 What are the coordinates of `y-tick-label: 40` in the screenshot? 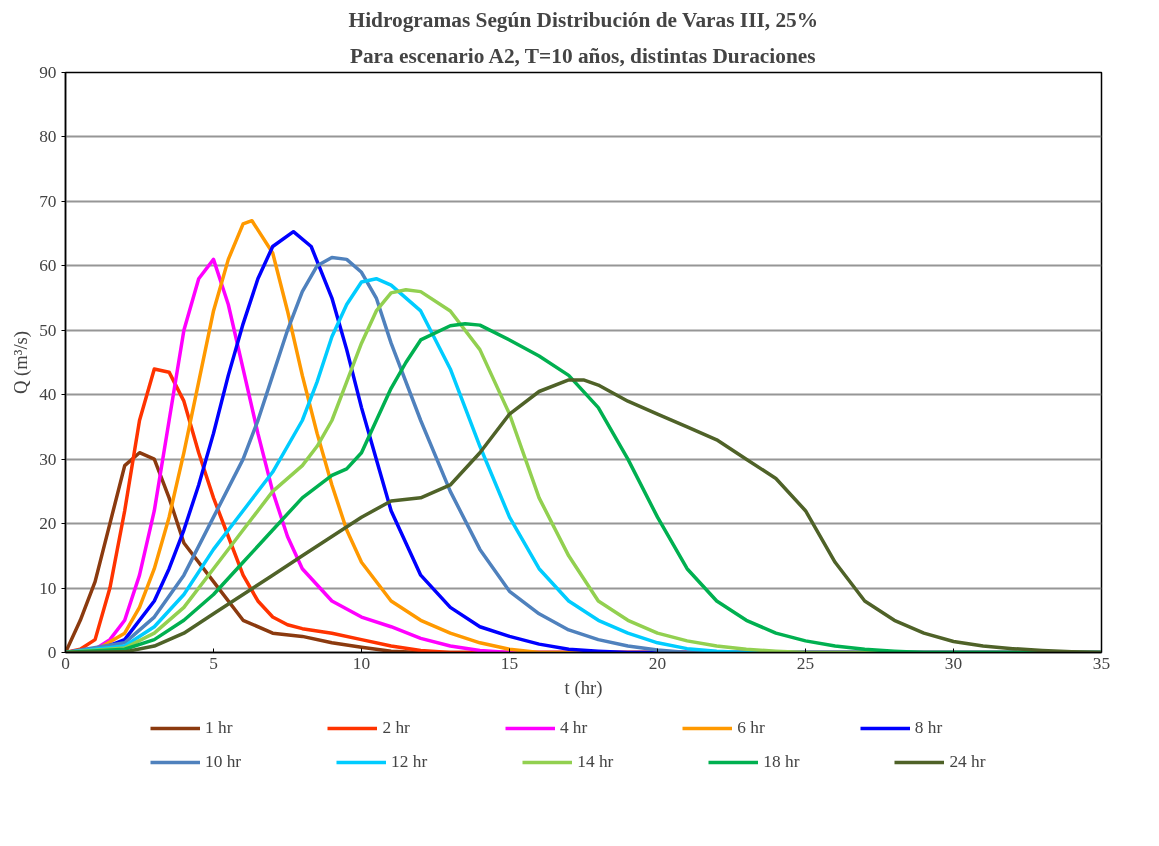 It's located at (48, 395).